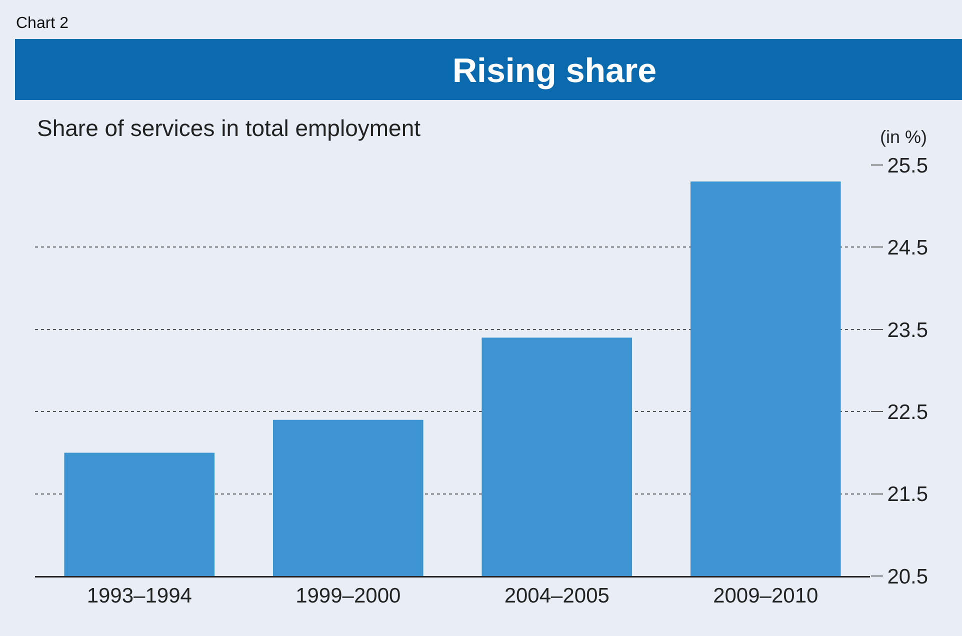 This screenshot has height=636, width=962. I want to click on y-tick-label: 23.5, so click(907, 330).